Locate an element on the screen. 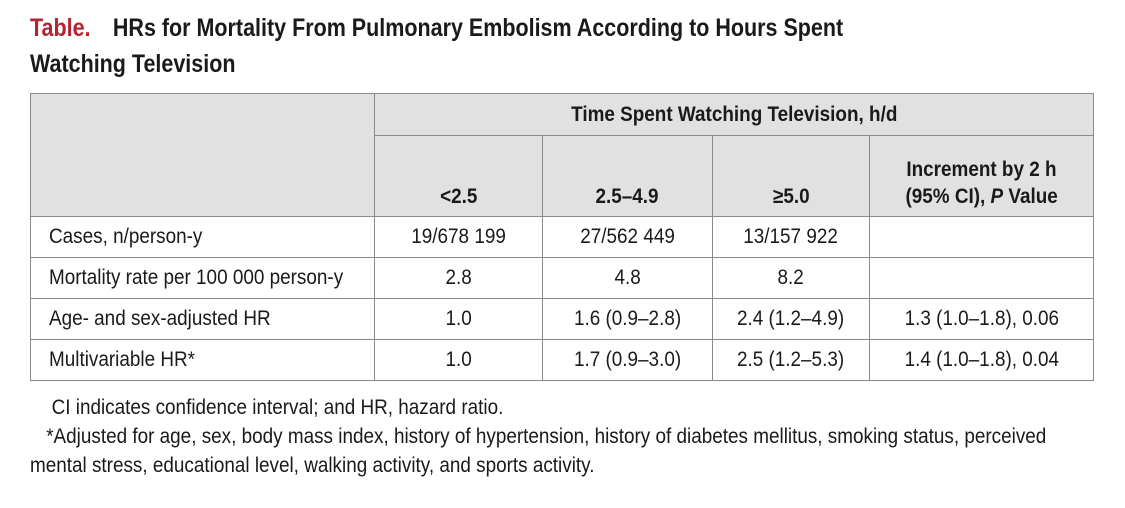 This screenshot has height=508, width=1125. table-cell: 2.8 is located at coordinates (458, 278).